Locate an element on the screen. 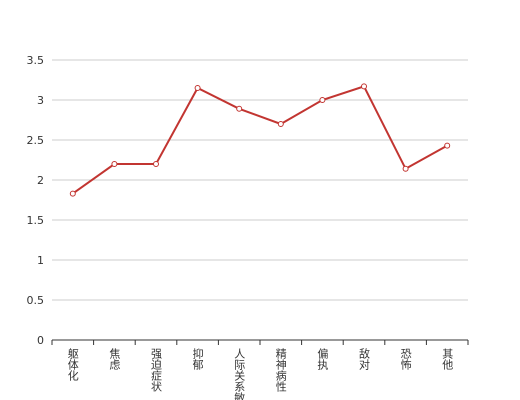  x-tick-label: 精神病性 is located at coordinates (280, 370).